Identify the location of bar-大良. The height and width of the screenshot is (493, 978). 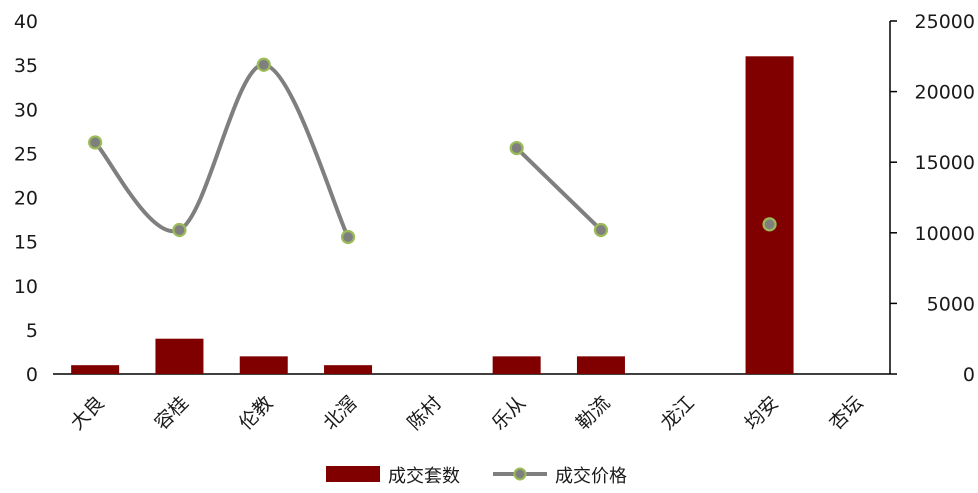
(95, 369).